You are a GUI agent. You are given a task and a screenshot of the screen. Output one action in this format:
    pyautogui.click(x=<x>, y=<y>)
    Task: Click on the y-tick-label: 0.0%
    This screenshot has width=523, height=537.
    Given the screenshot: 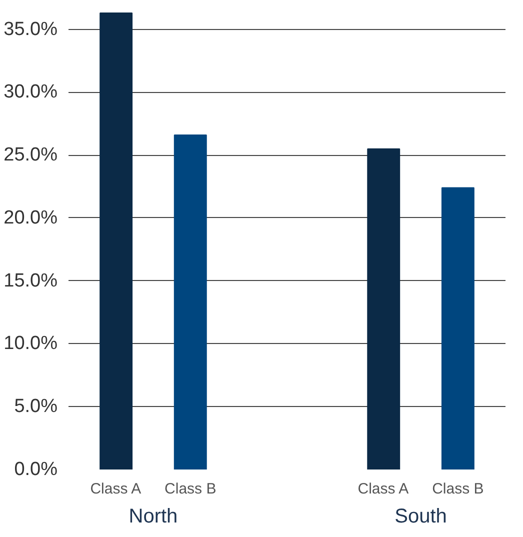 What is the action you would take?
    pyautogui.click(x=36, y=469)
    